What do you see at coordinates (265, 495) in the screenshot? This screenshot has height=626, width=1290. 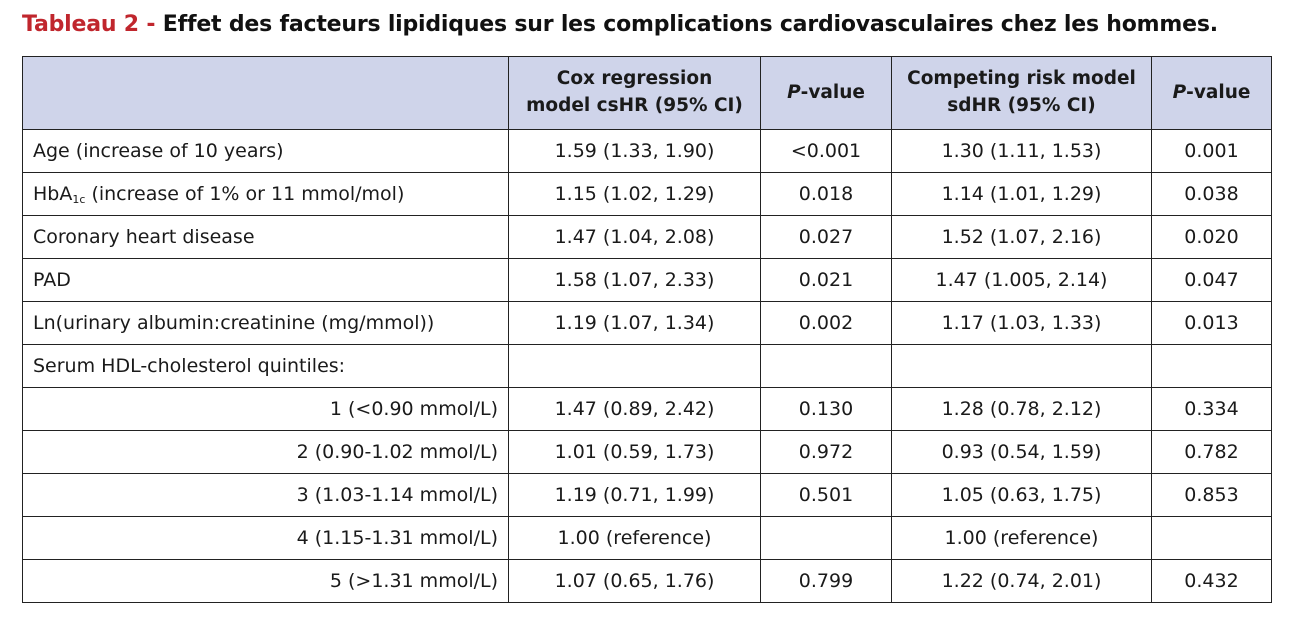 I see `row-label: 3 (1.03-1.14 mmol/L)` at bounding box center [265, 495].